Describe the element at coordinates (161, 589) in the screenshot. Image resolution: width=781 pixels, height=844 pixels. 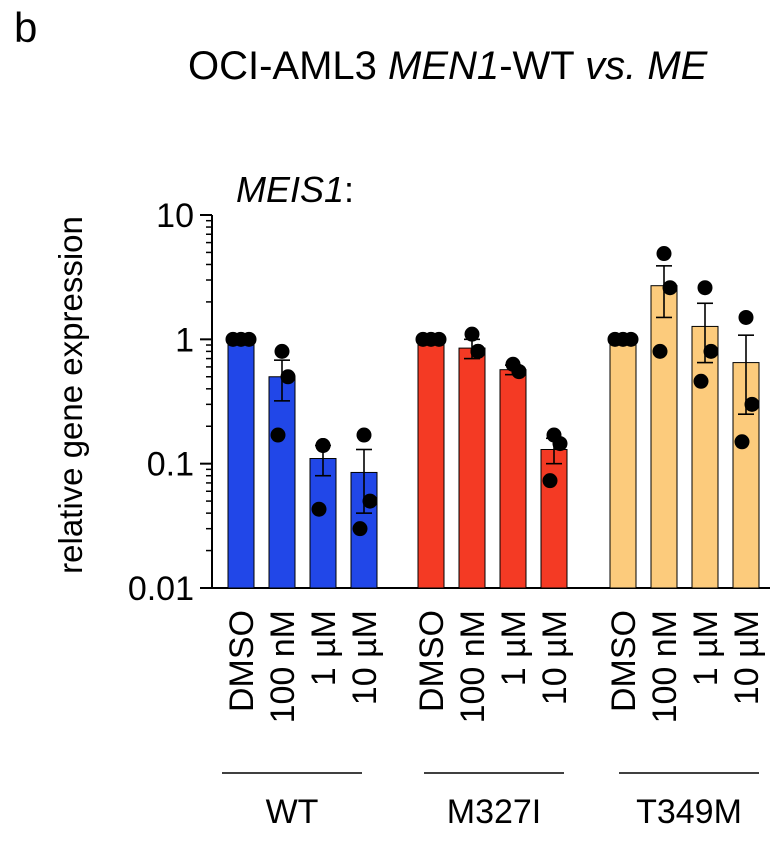
I see `y-tick-label: 0.01` at that location.